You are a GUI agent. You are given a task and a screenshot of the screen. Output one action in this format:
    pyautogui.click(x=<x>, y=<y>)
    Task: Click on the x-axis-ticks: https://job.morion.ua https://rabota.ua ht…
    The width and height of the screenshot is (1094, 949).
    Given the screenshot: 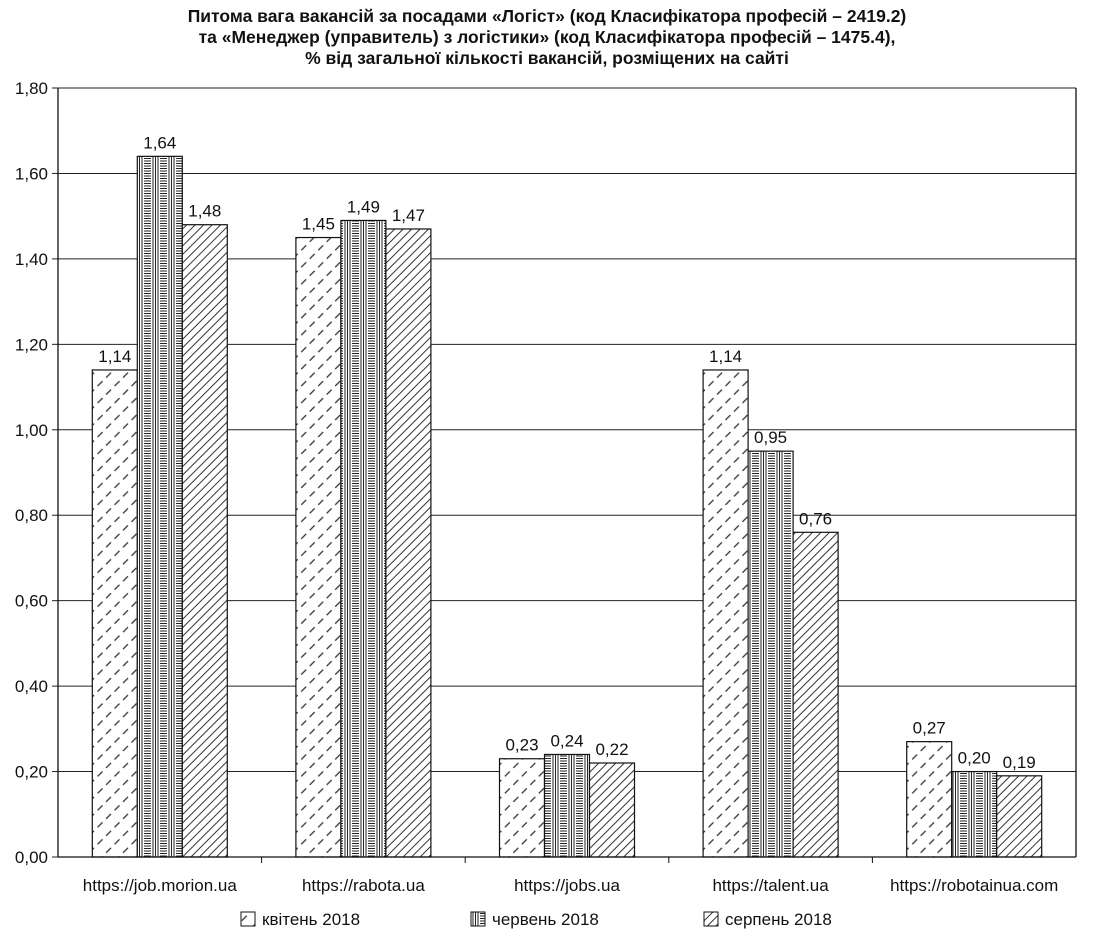 What is the action you would take?
    pyautogui.click(x=570, y=876)
    